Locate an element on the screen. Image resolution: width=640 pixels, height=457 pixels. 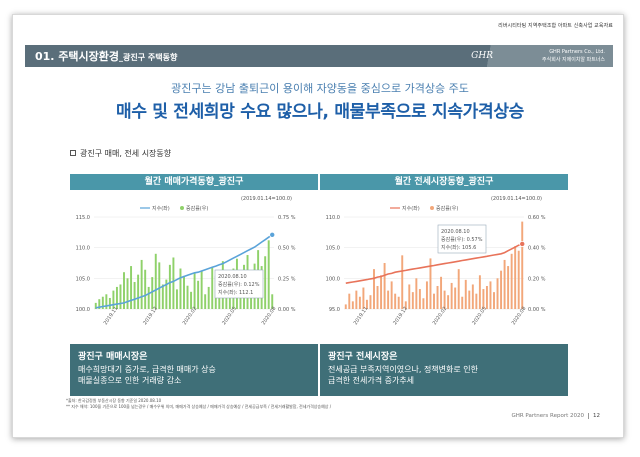
footer: GHR Partners Report 2020 12 is located at coordinates (555, 416).